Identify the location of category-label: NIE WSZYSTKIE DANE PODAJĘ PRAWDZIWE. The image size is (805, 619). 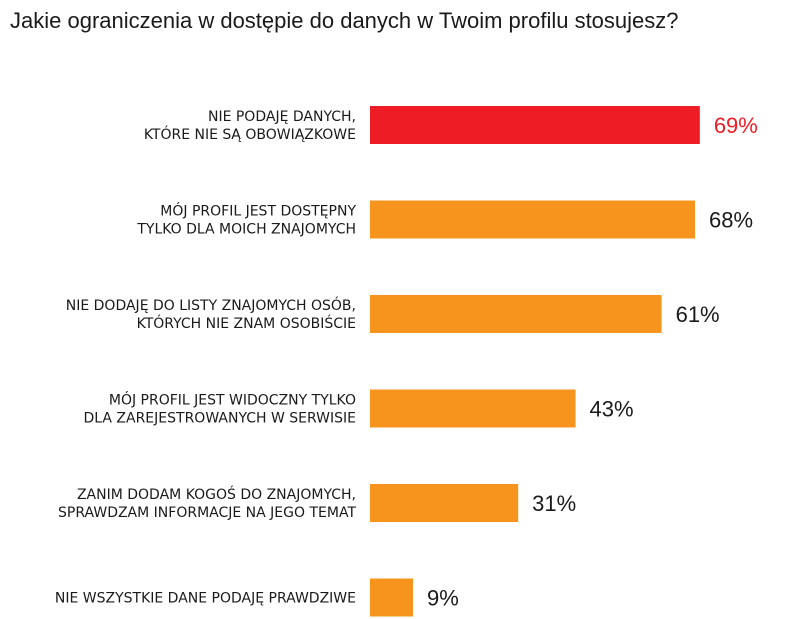
(205, 599).